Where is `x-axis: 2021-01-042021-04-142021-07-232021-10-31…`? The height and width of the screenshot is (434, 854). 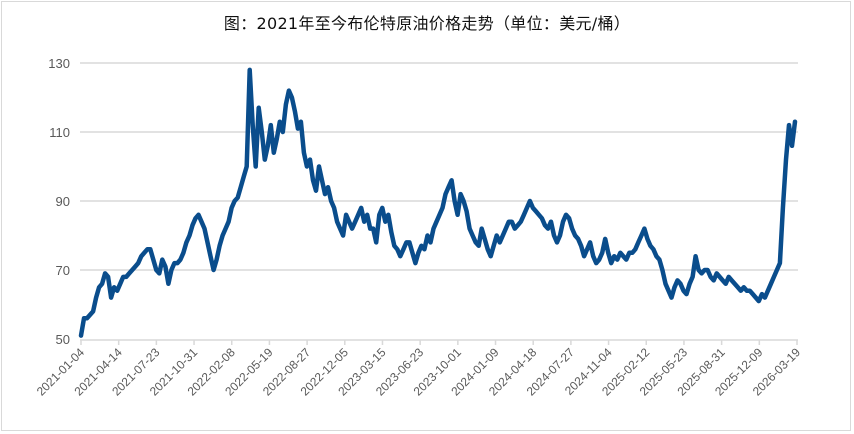 x-axis: 2021-01-042021-04-142021-07-232021-10-31… is located at coordinates (418, 369).